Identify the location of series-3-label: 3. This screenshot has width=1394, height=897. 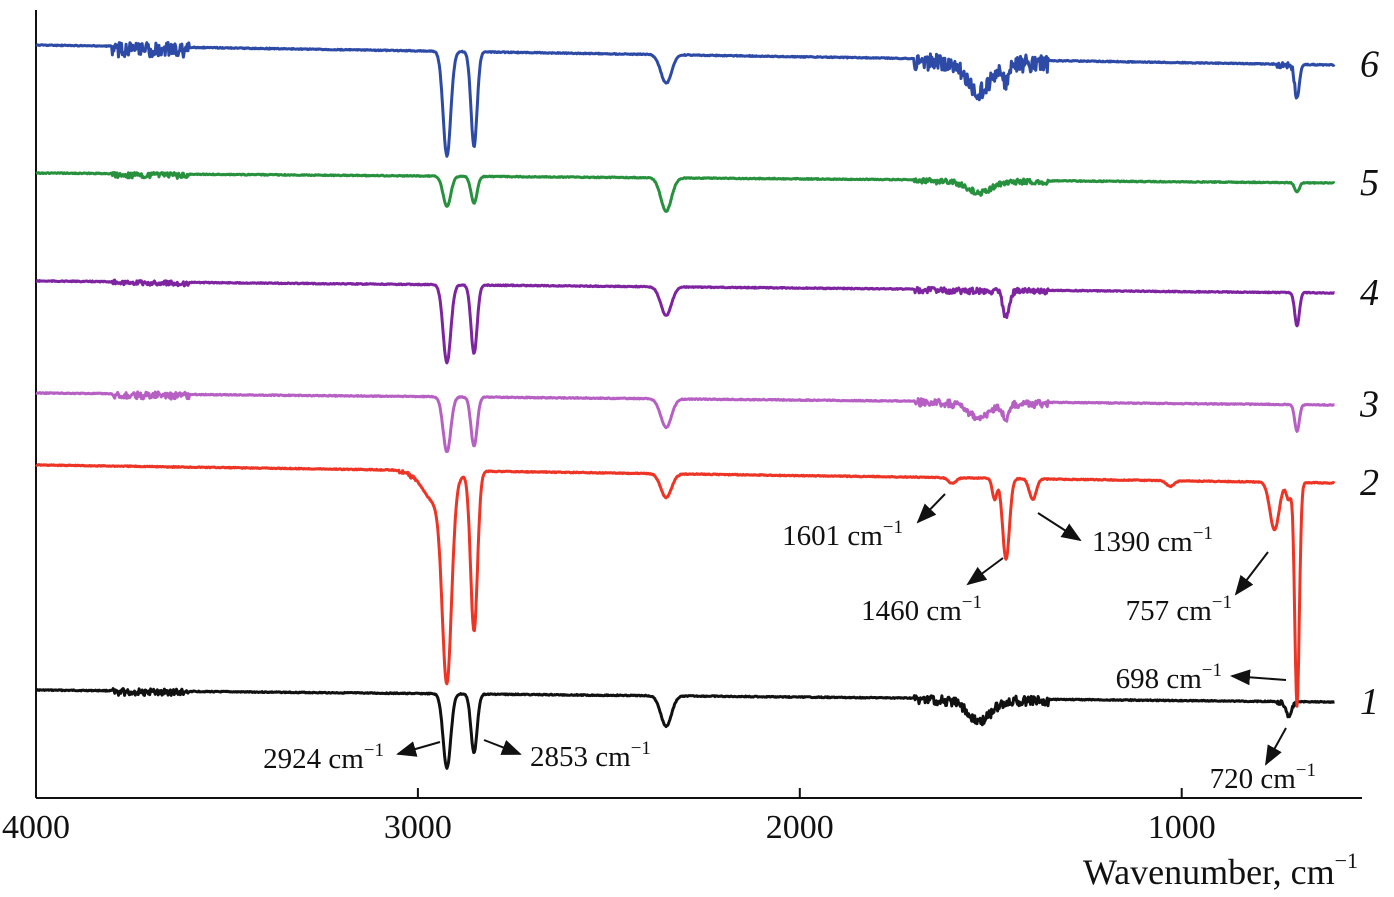
(1369, 405).